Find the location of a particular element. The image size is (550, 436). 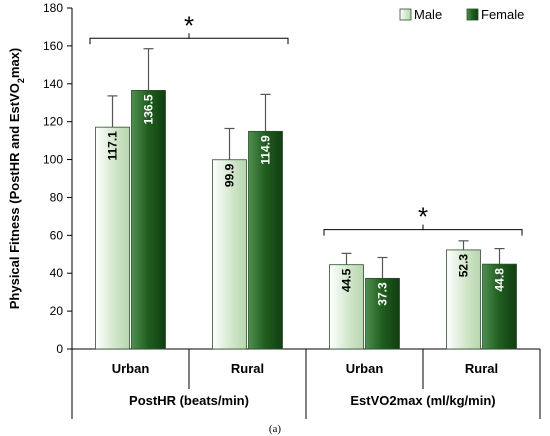

y-axis-title: Physical Fitness (PostHR and EstVO2max) is located at coordinates (16, 179).